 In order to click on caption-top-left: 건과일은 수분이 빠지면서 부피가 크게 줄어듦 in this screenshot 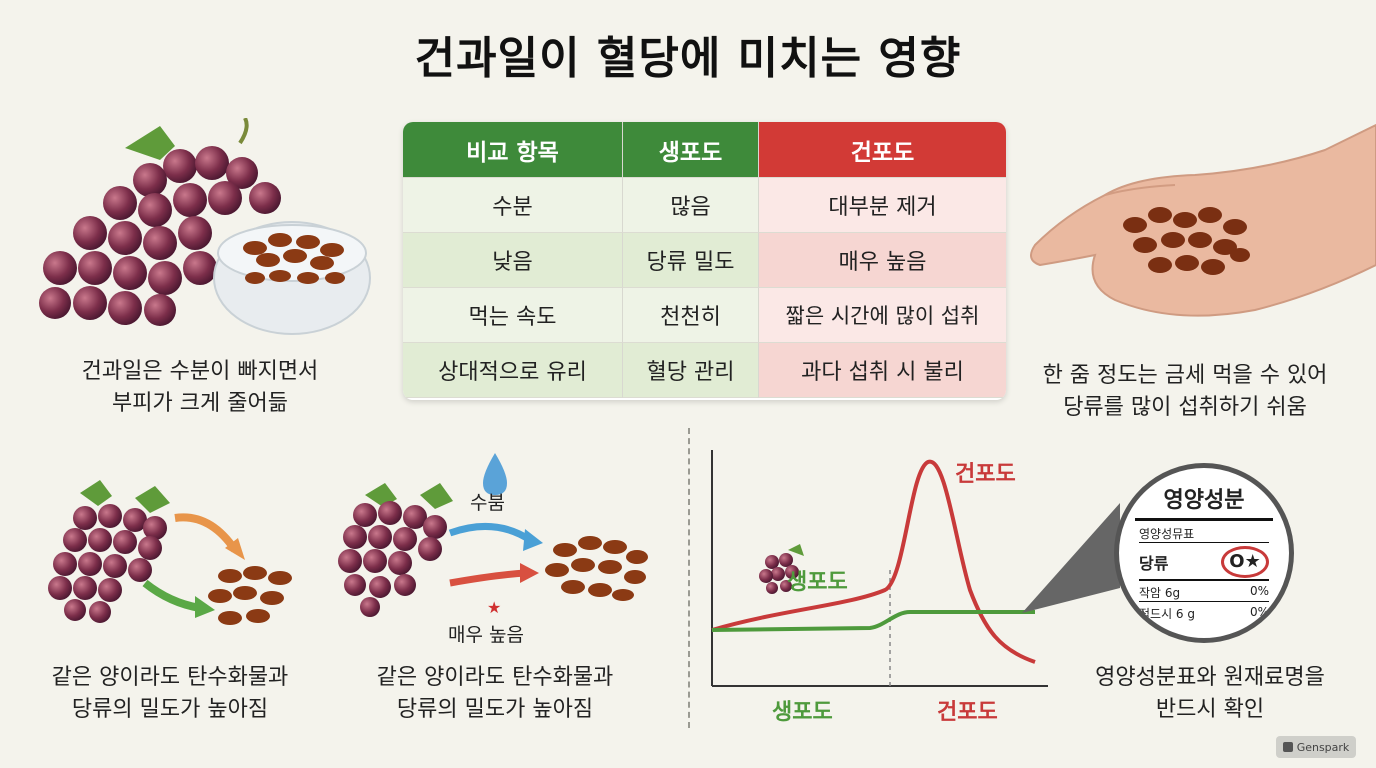, I will do `click(200, 387)`.